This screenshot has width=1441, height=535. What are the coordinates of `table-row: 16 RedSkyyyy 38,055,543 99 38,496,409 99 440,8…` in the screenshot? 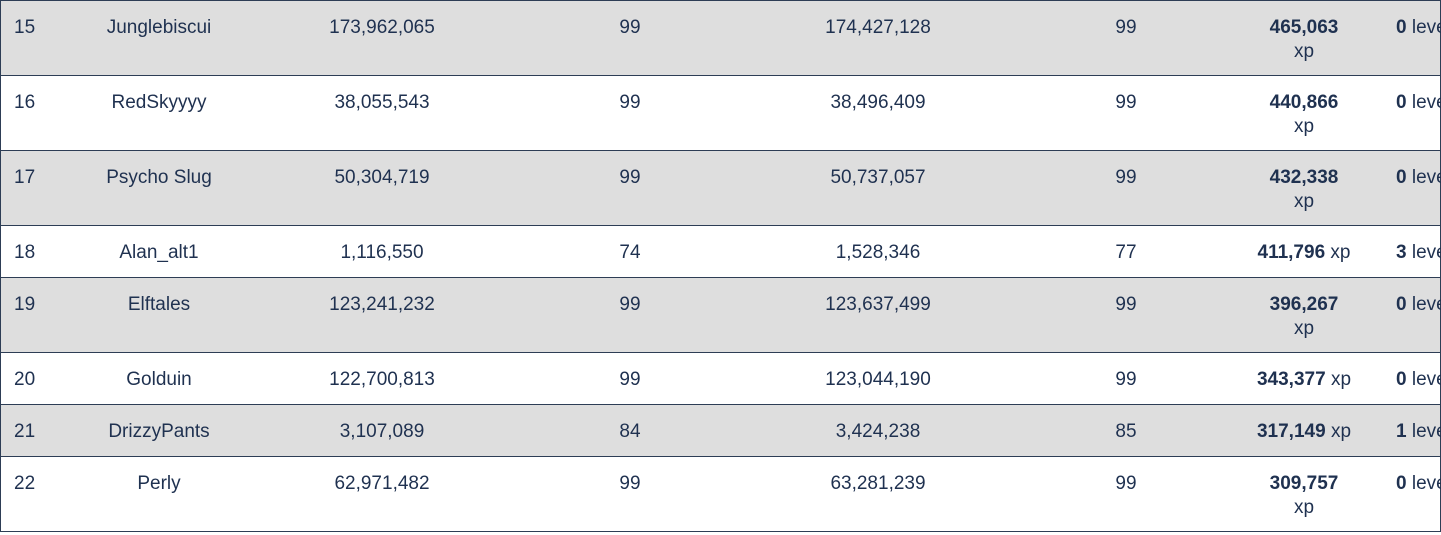 It's located at (720, 113).